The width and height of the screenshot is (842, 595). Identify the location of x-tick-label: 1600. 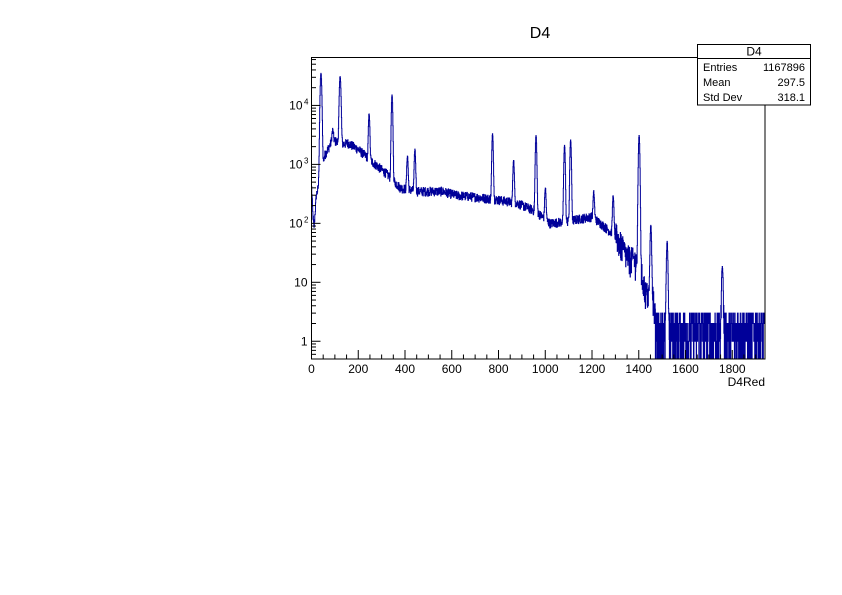
(685, 369).